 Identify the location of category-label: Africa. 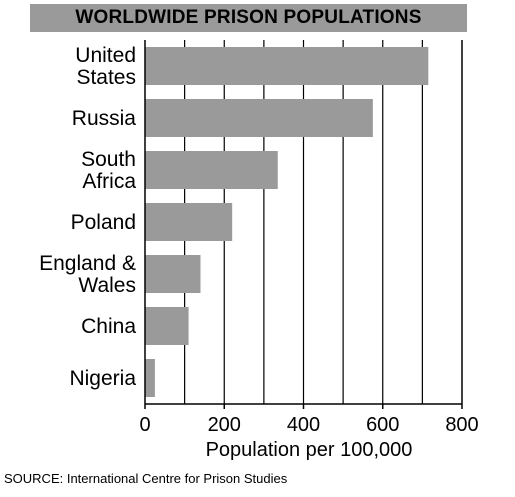
(109, 181).